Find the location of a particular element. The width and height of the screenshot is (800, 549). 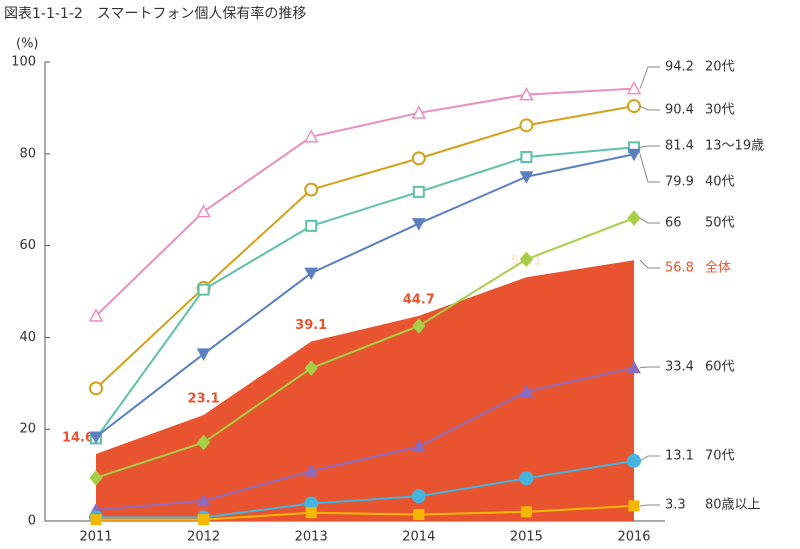

end-value-label: 56.8 is located at coordinates (679, 268).